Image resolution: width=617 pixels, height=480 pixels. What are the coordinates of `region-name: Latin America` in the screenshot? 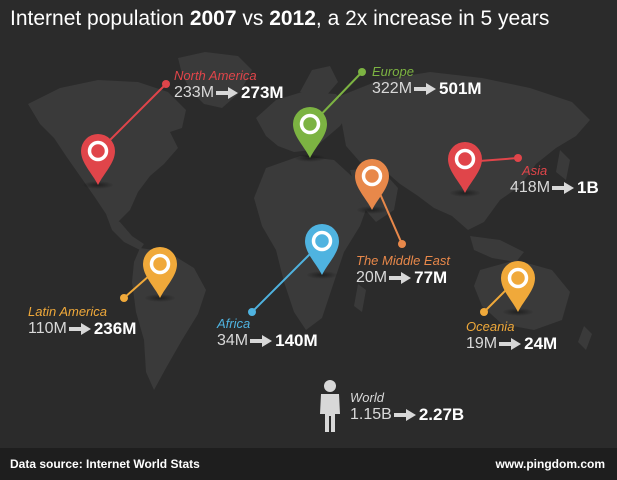 It's located at (67, 311).